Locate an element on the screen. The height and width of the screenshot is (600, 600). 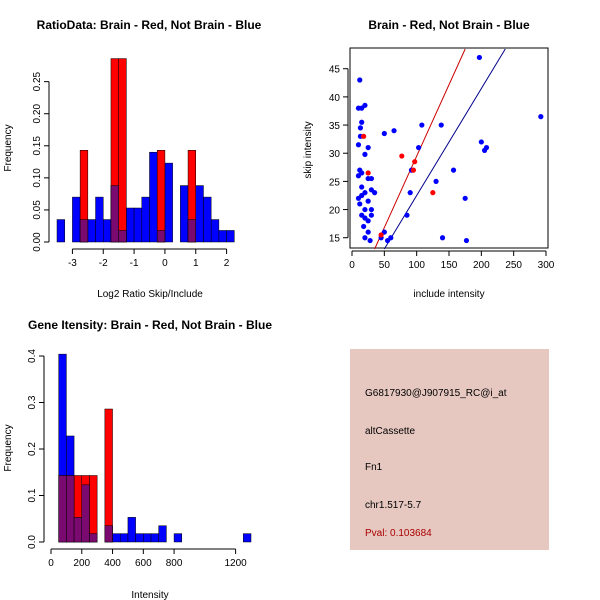
ratio-x-tick-label: 1 is located at coordinates (196, 263).